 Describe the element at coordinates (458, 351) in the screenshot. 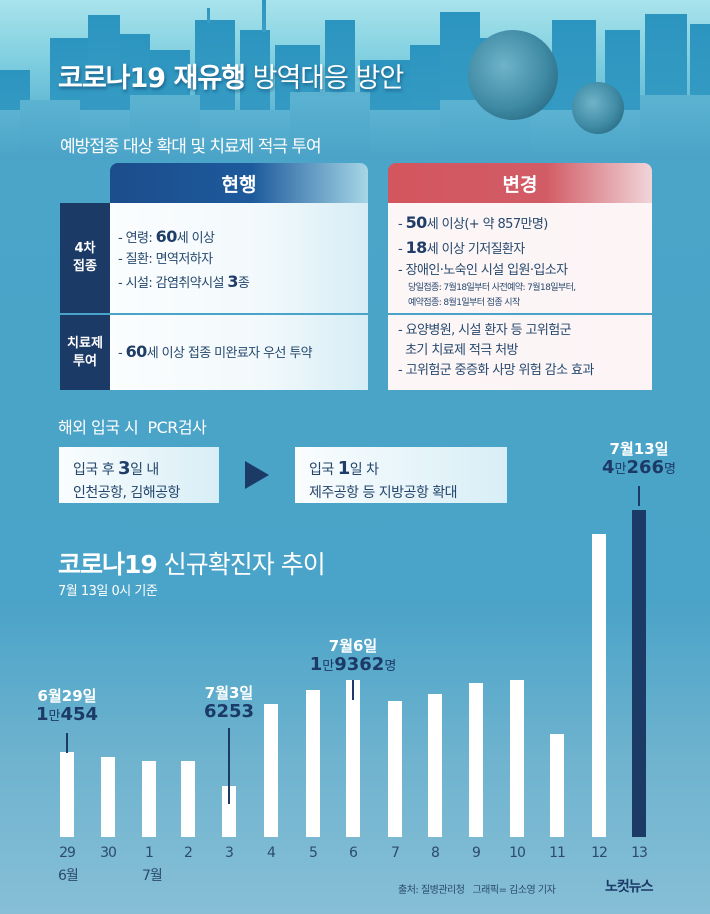

I see `list-item: 초기 치료제 적극 처방` at that location.